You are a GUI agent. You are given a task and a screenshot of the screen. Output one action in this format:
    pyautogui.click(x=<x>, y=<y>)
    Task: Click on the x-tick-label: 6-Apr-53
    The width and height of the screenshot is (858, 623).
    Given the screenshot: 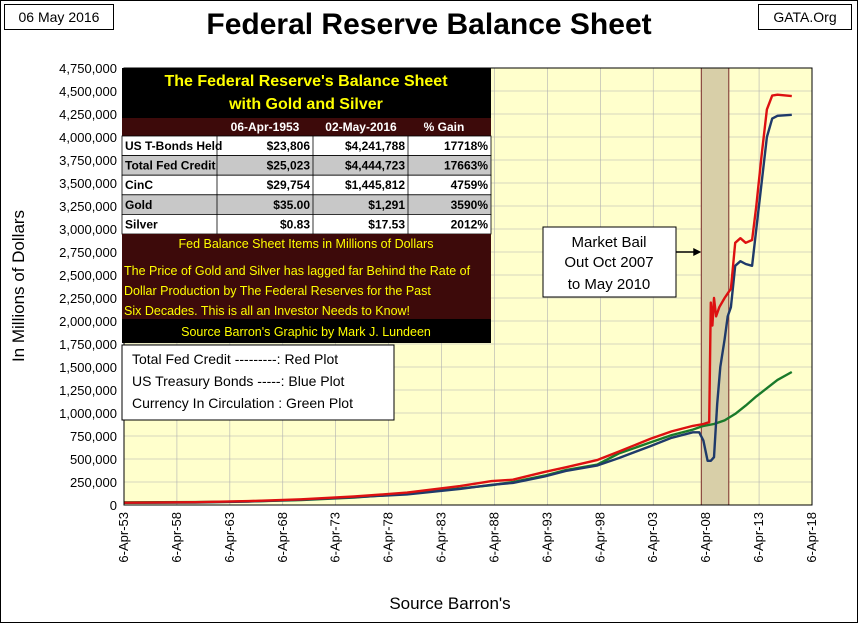 What is the action you would take?
    pyautogui.click(x=123, y=537)
    